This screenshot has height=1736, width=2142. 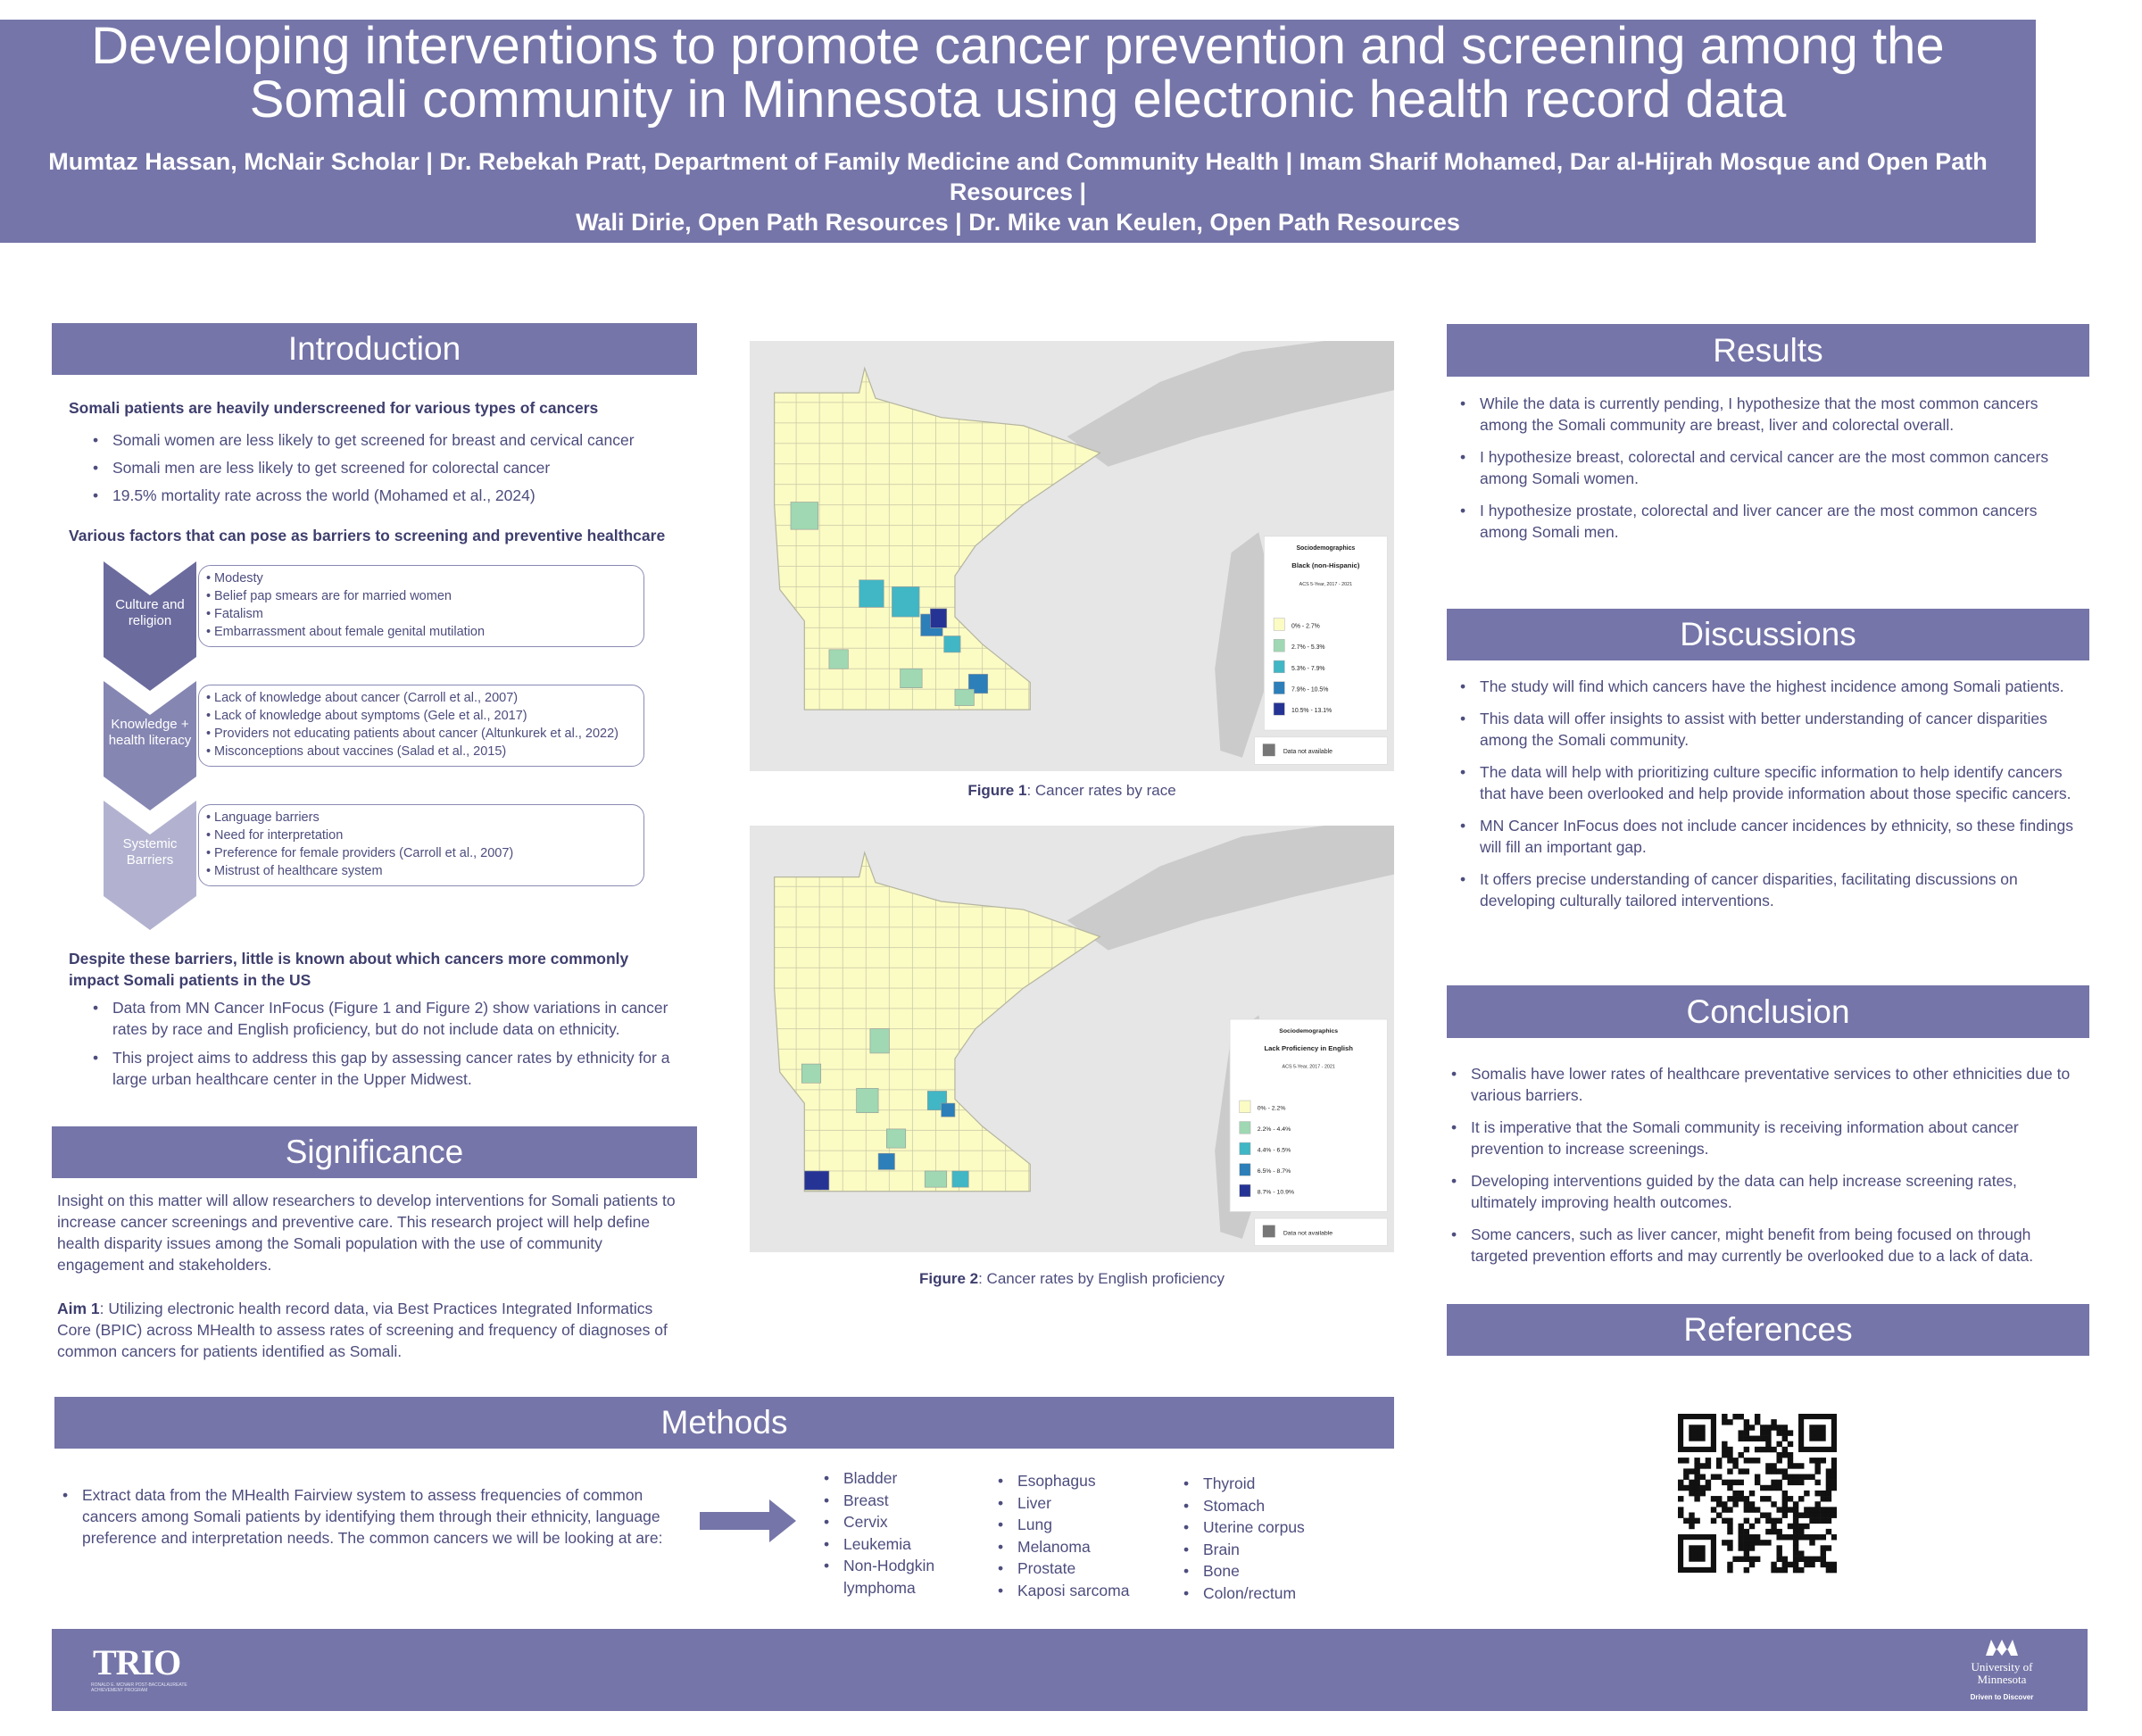 What do you see at coordinates (1078, 1568) in the screenshot?
I see `cancer: Prostate` at bounding box center [1078, 1568].